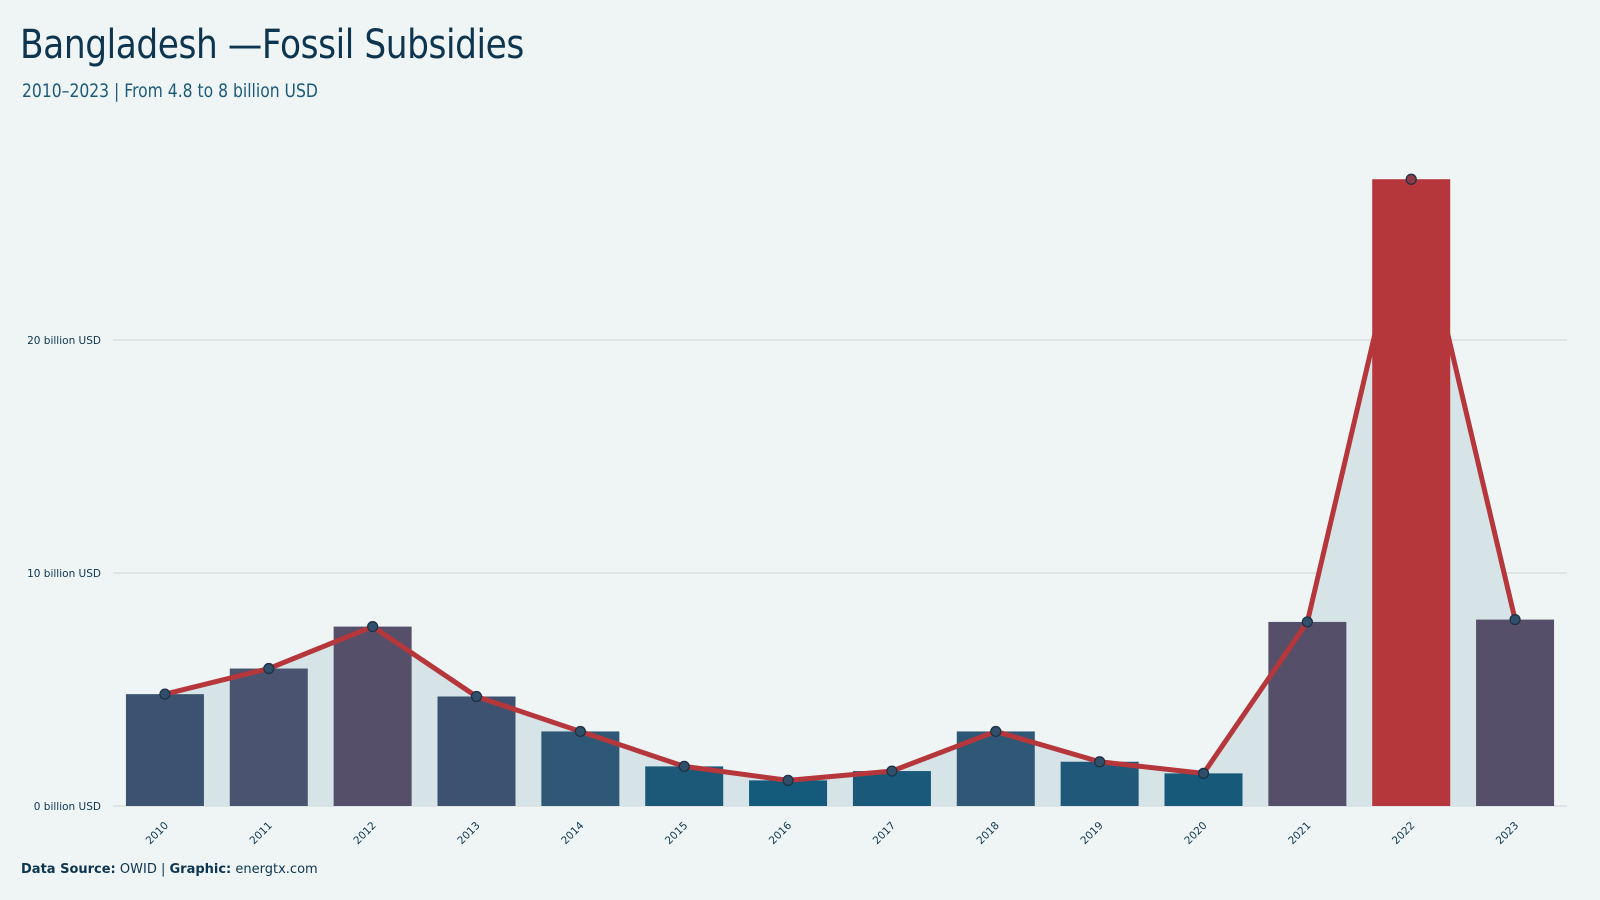 This screenshot has height=900, width=1600. Describe the element at coordinates (1515, 712) in the screenshot. I see `bar-2023` at that location.